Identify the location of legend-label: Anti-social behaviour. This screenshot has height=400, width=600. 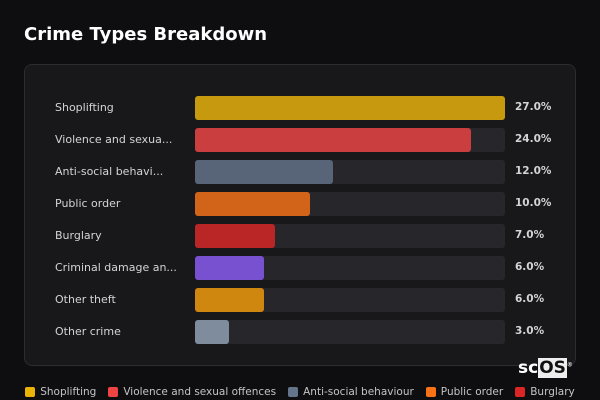
(358, 392).